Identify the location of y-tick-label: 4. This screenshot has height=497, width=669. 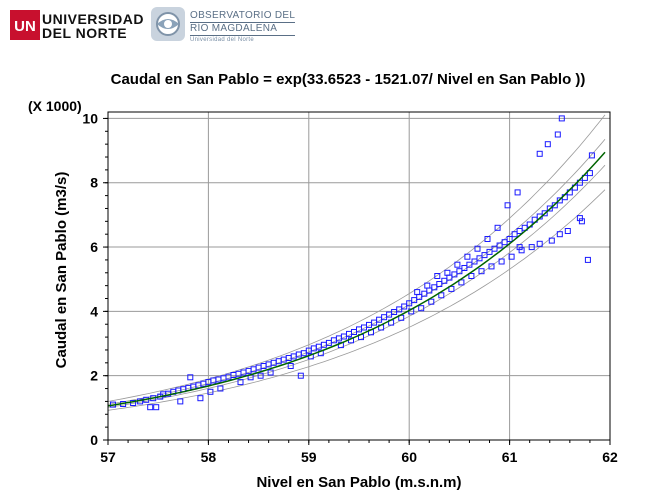
(94, 311).